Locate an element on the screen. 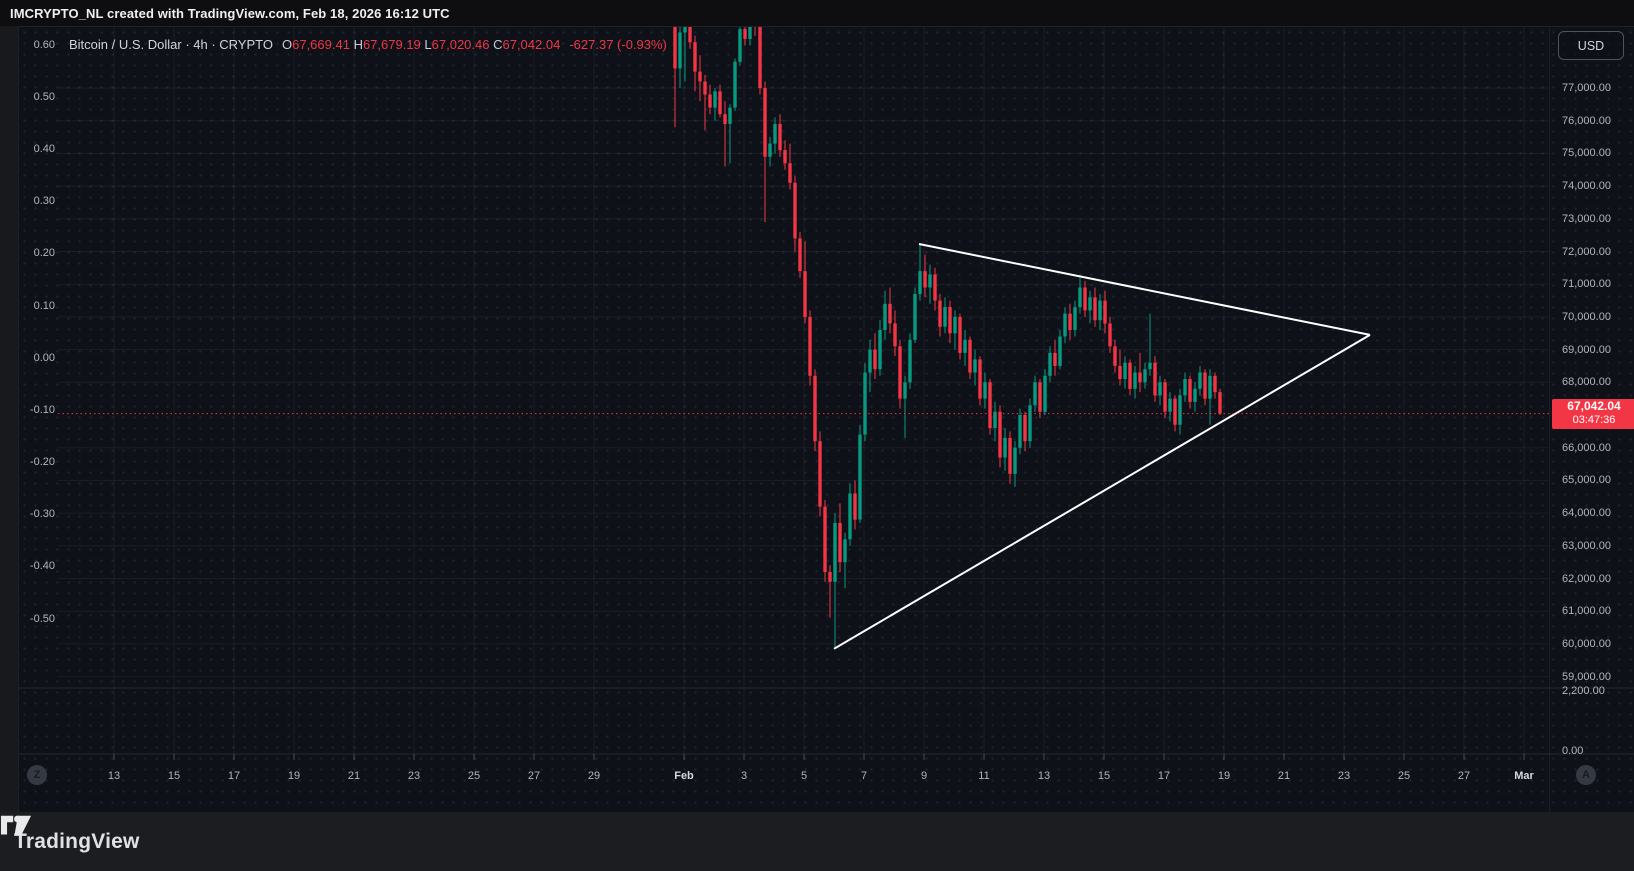 This screenshot has height=871, width=1634. left-axis-tick-label: 0.40 is located at coordinates (44, 149).